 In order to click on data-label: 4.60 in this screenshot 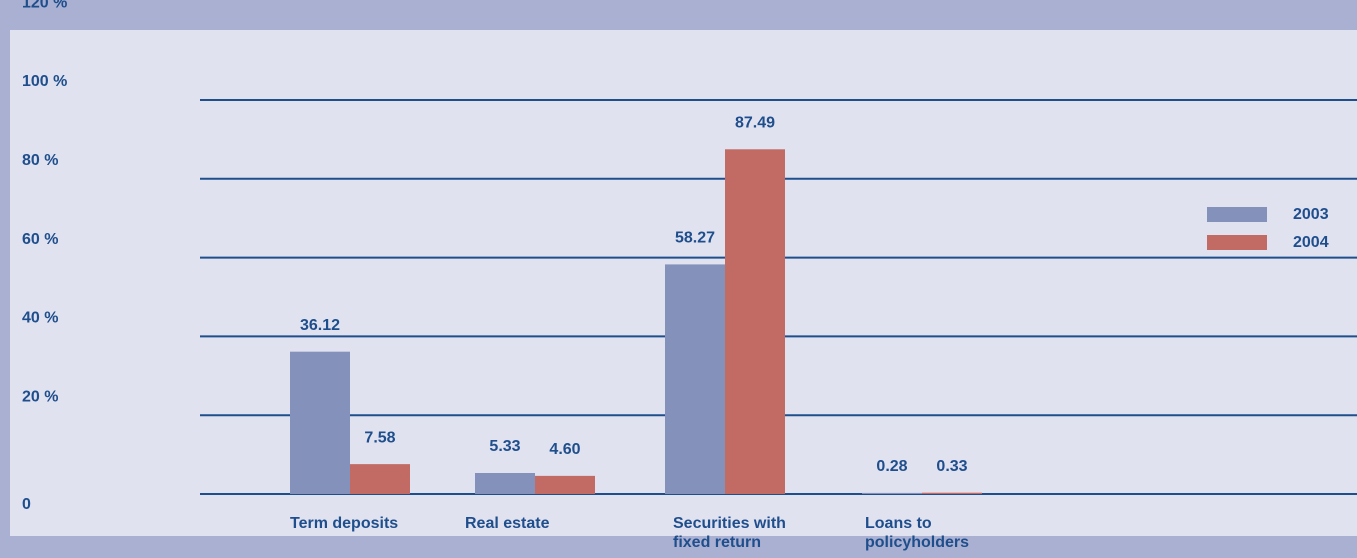, I will do `click(564, 449)`.